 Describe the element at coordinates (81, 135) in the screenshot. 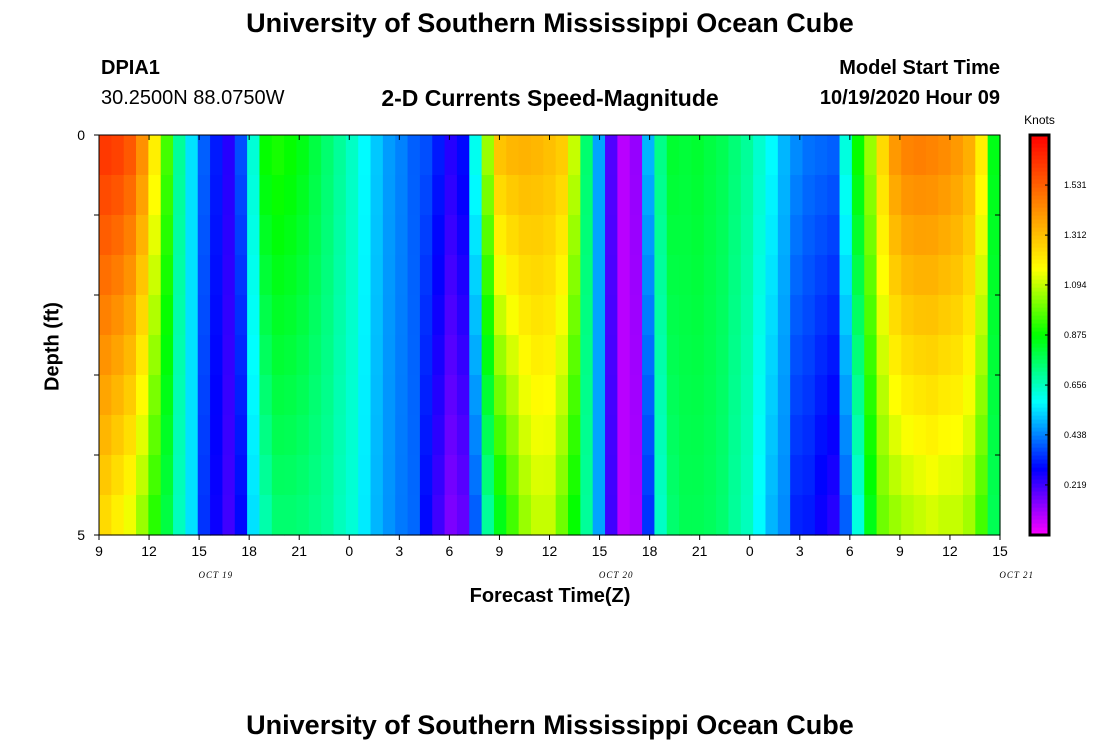

I see `y-tick-label: 0` at that location.